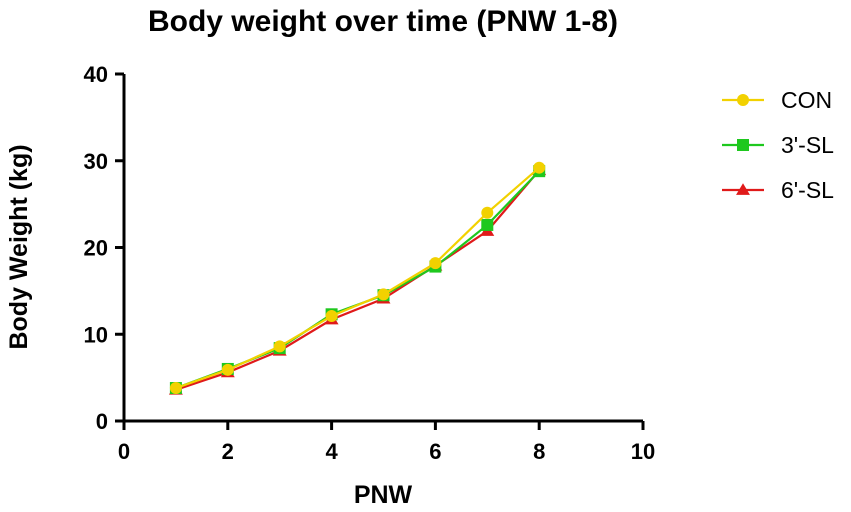  Describe the element at coordinates (777, 100) in the screenshot. I see `legend-item: CON` at that location.